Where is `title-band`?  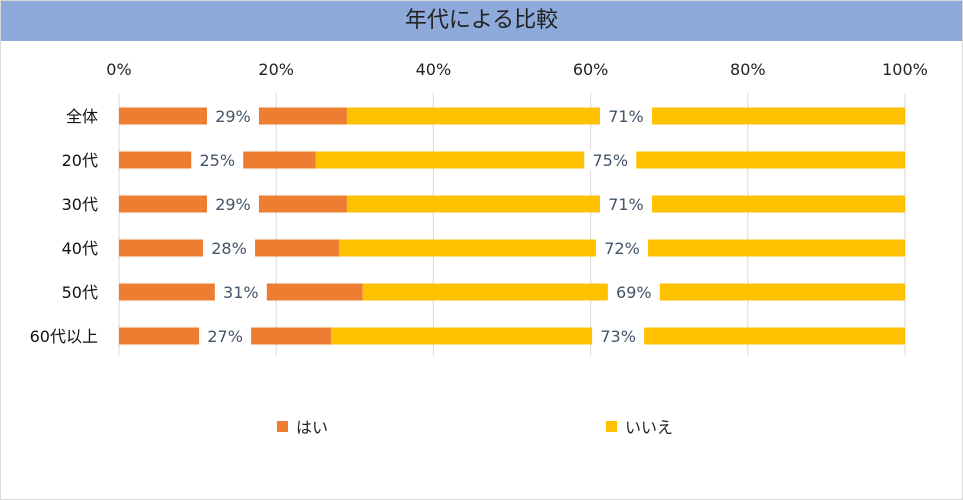
title-band is located at coordinates (481, 21).